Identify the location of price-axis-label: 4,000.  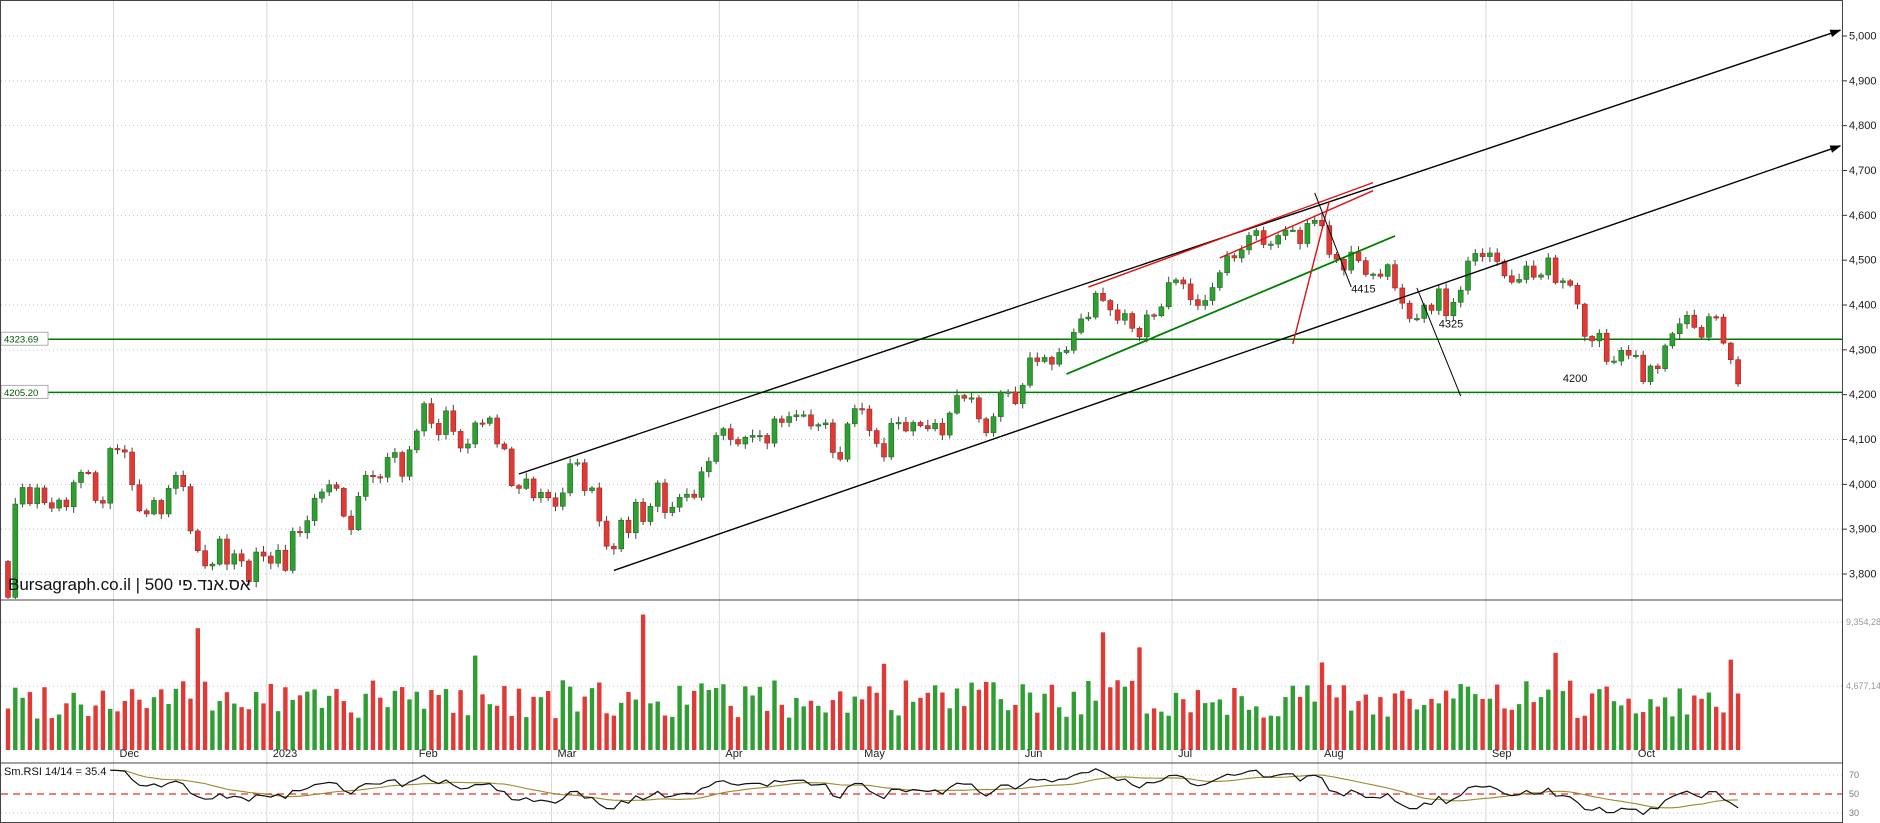
(1863, 485).